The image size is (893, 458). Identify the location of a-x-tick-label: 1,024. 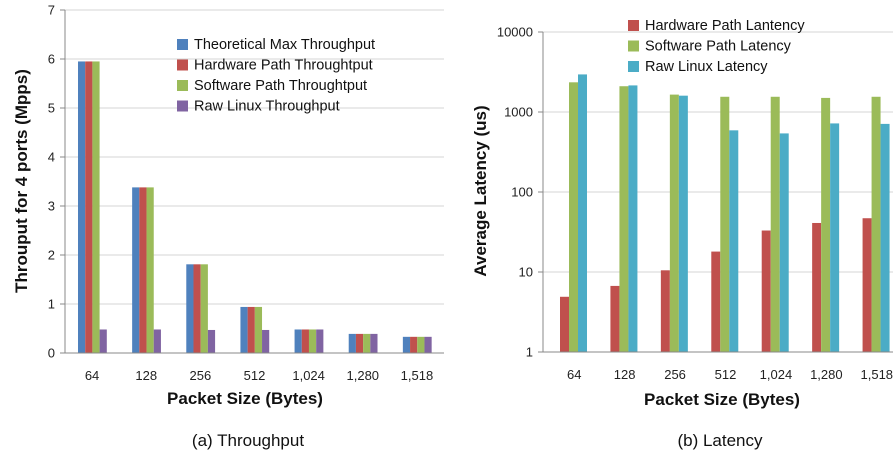
(308, 375).